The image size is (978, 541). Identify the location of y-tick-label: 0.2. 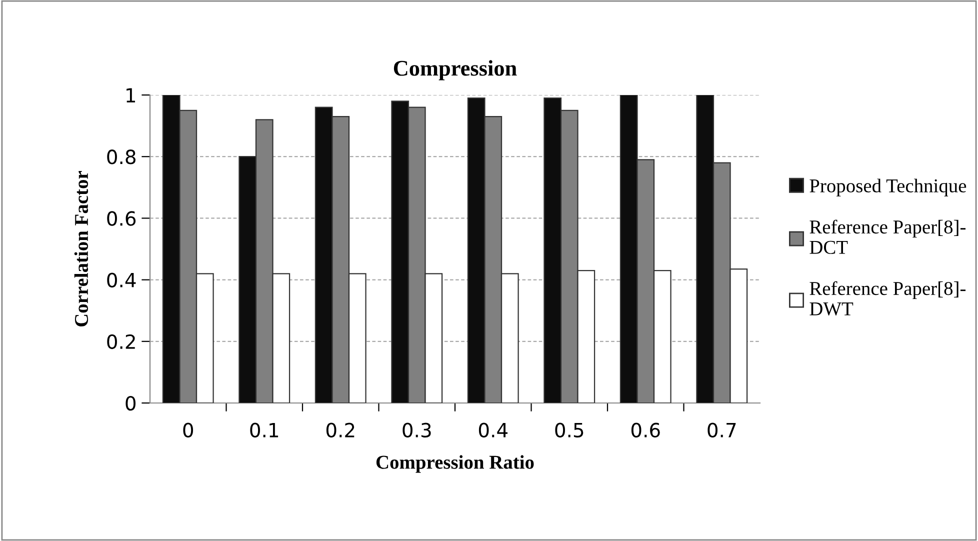
(121, 342).